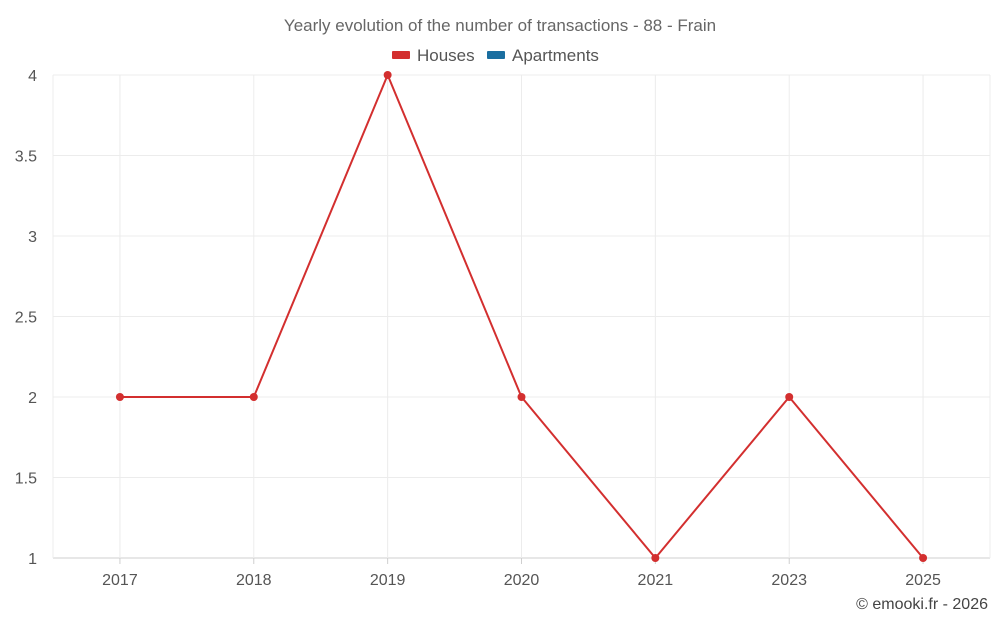 This screenshot has width=1000, height=625. Describe the element at coordinates (26, 479) in the screenshot. I see `y-tick-label: 1.5` at that location.